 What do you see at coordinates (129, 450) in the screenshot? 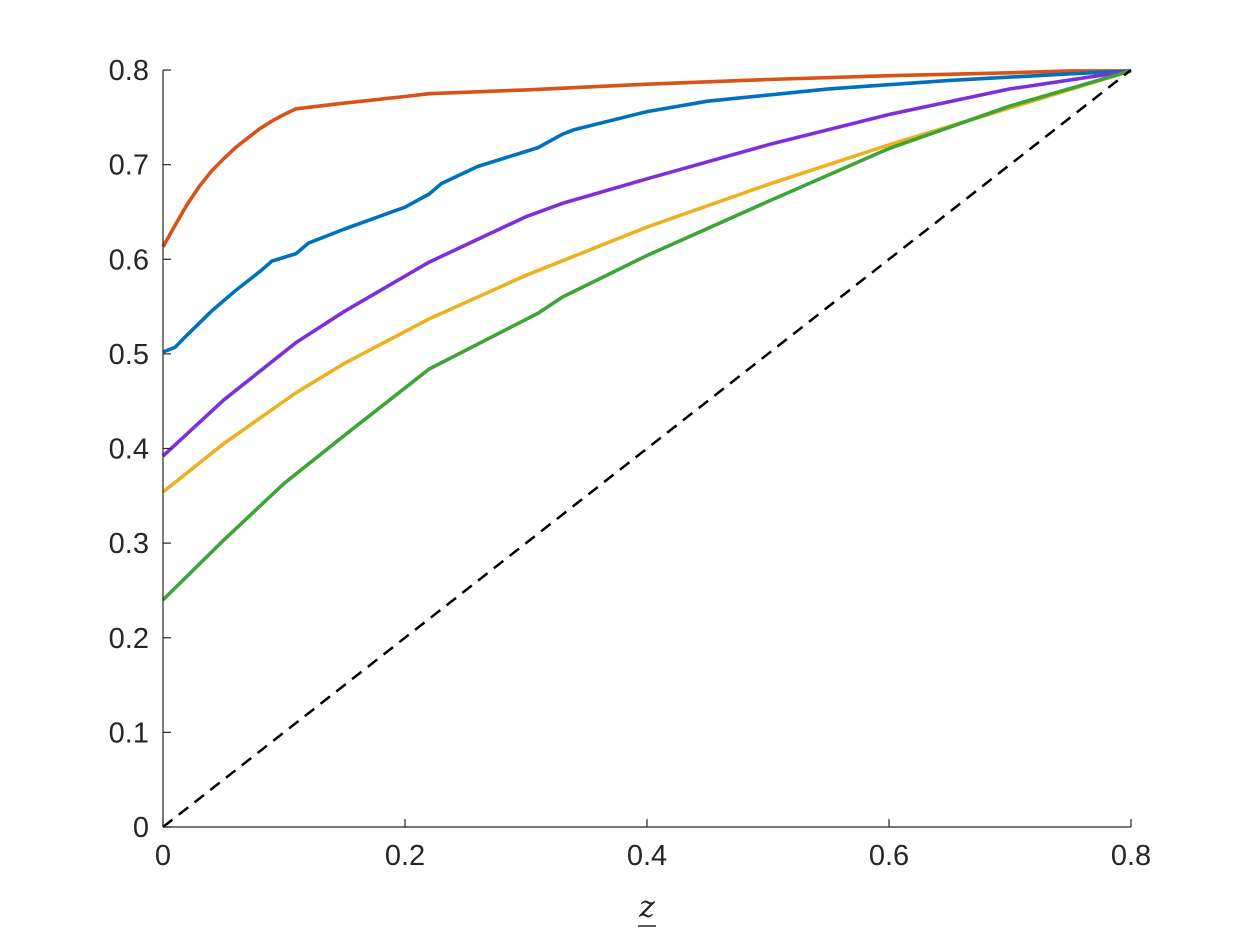
I see `y-tick-label: 0.4` at bounding box center [129, 450].